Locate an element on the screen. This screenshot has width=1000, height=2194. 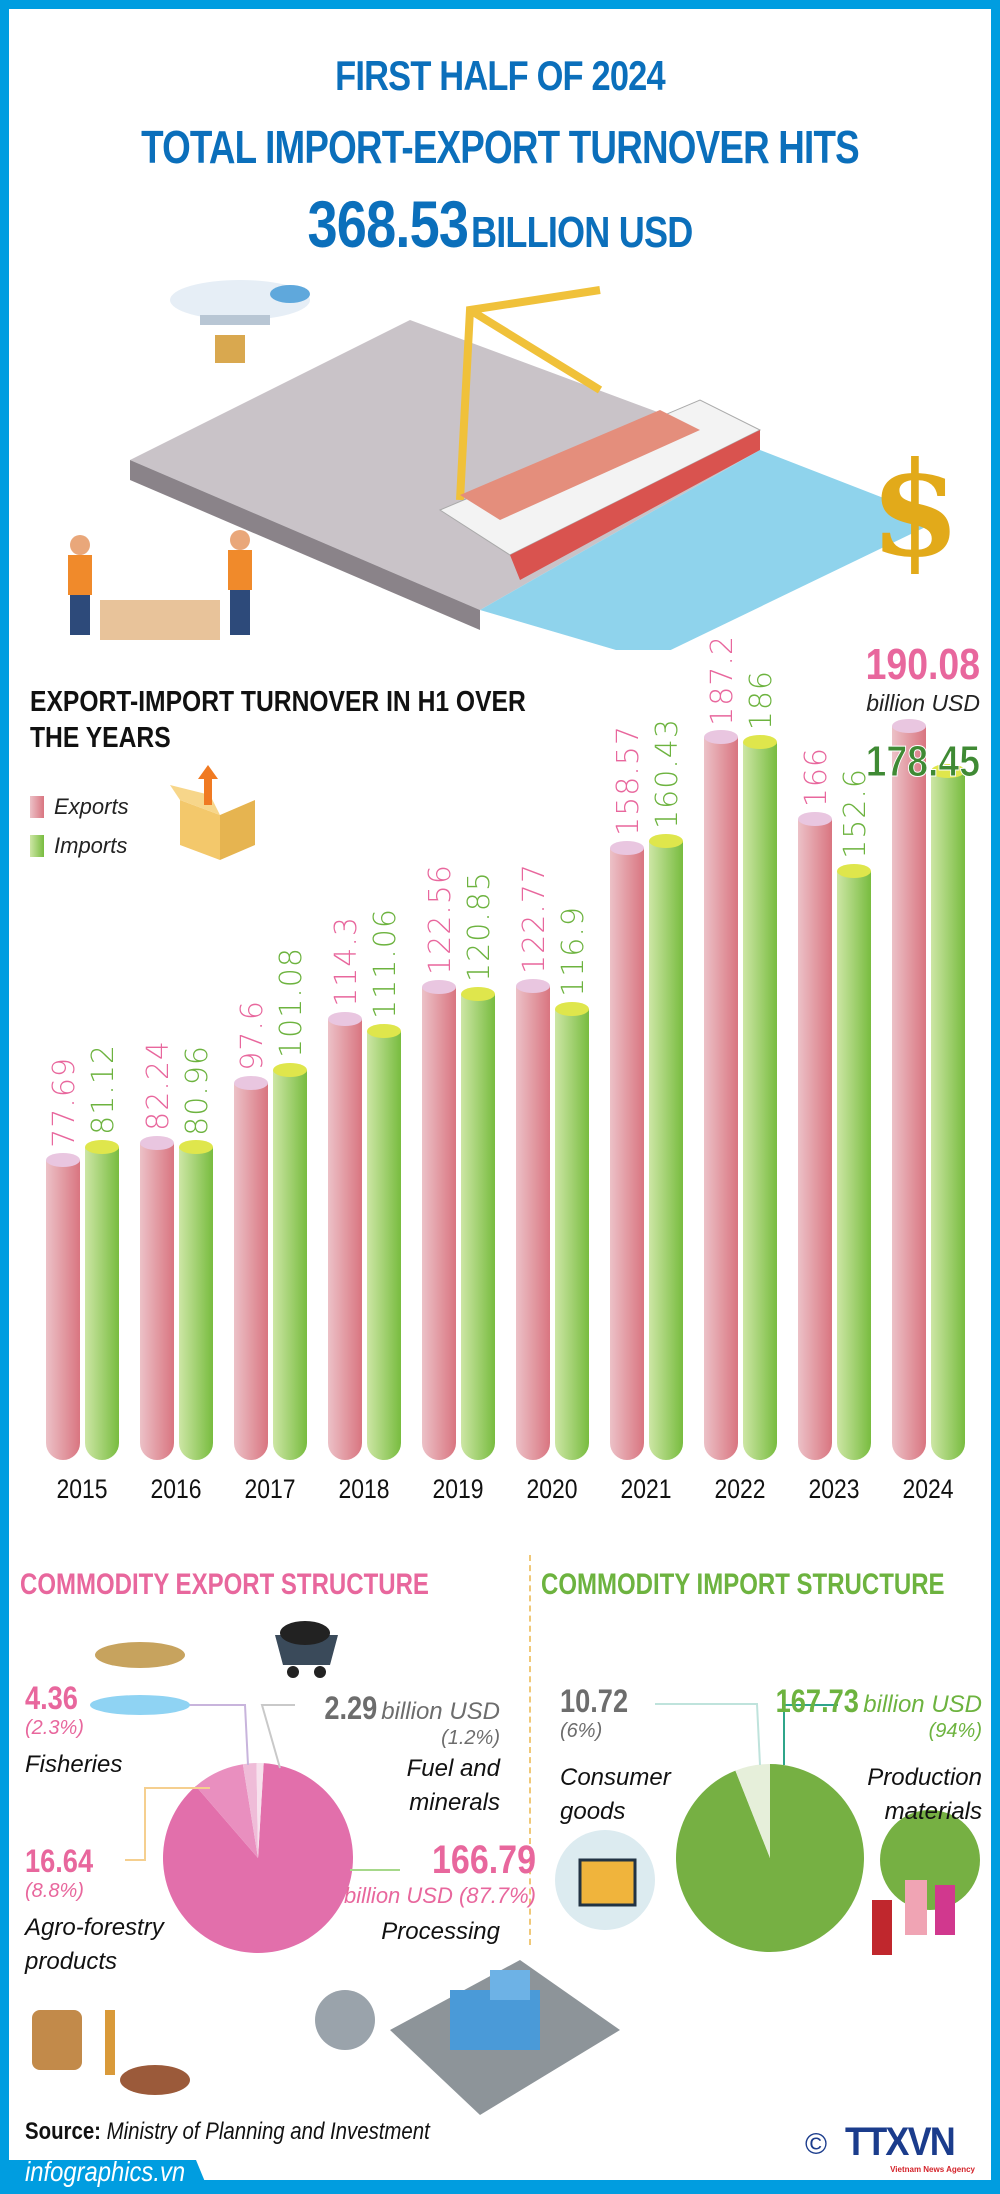
workers-icon is located at coordinates (160, 585).